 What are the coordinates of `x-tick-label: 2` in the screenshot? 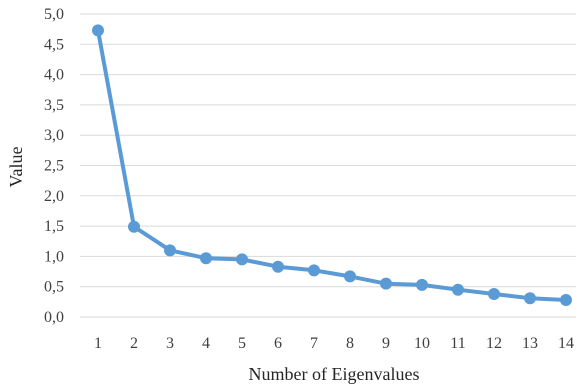 It's located at (134, 343).